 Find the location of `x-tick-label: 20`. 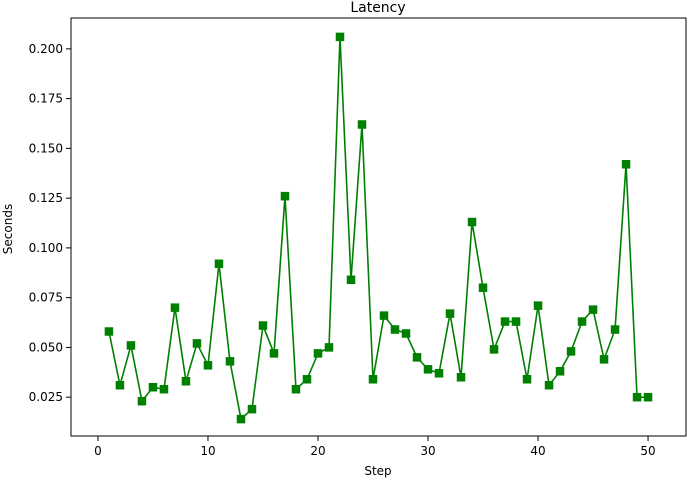

x-tick-label: 20 is located at coordinates (317, 451).